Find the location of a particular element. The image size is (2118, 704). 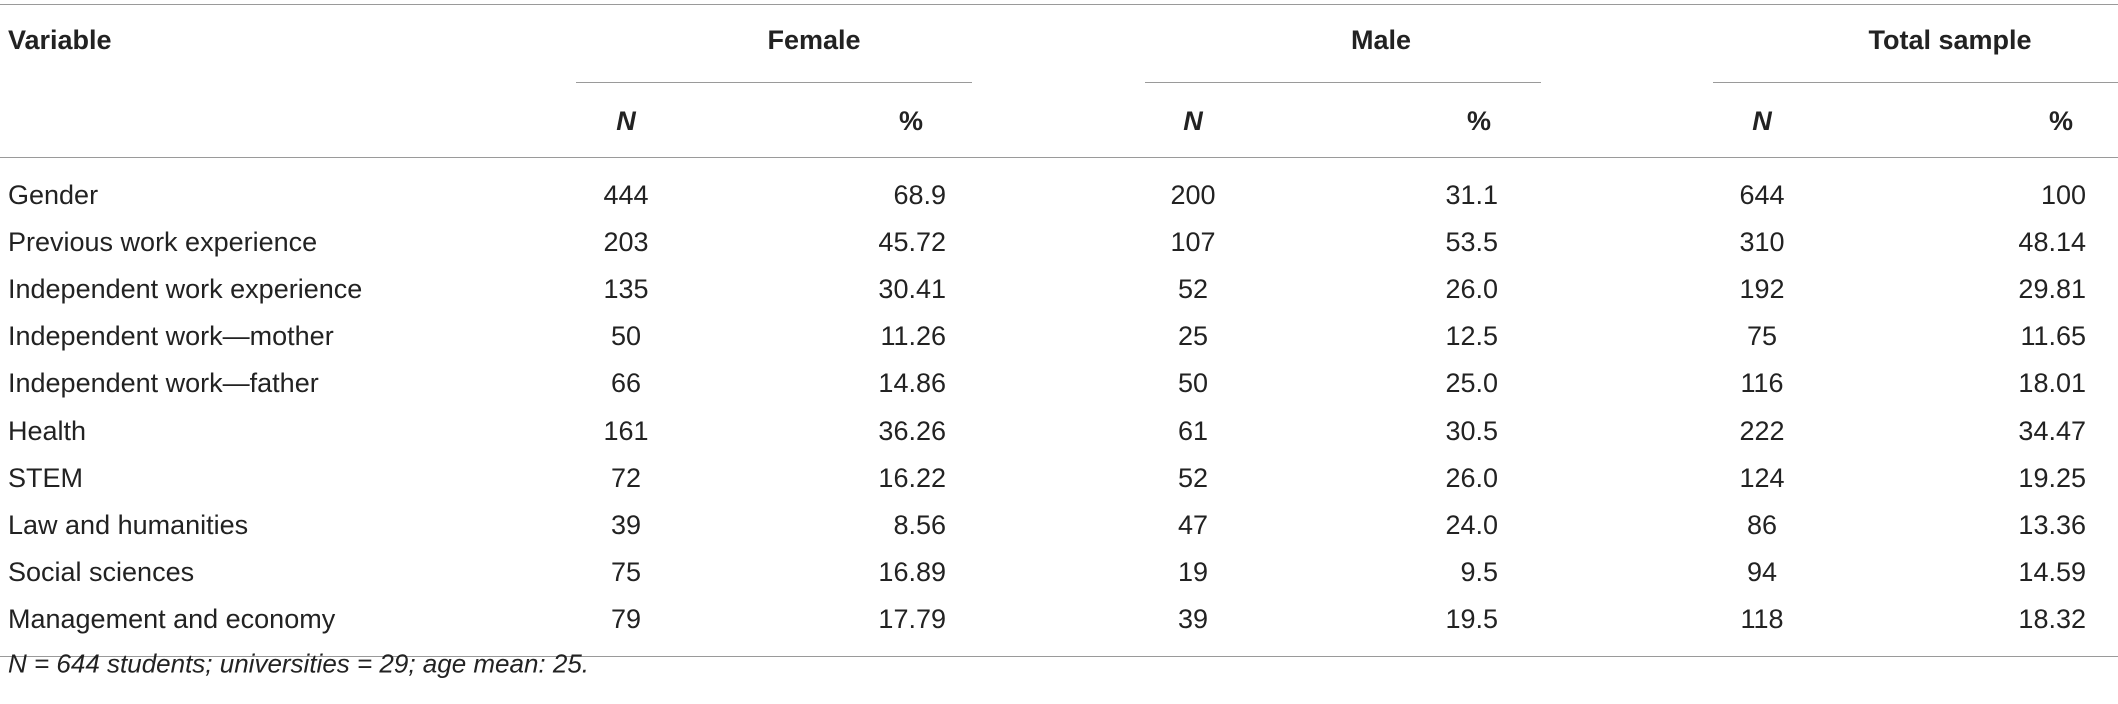

cell-male-pct: 19.5 is located at coordinates (1471, 618).